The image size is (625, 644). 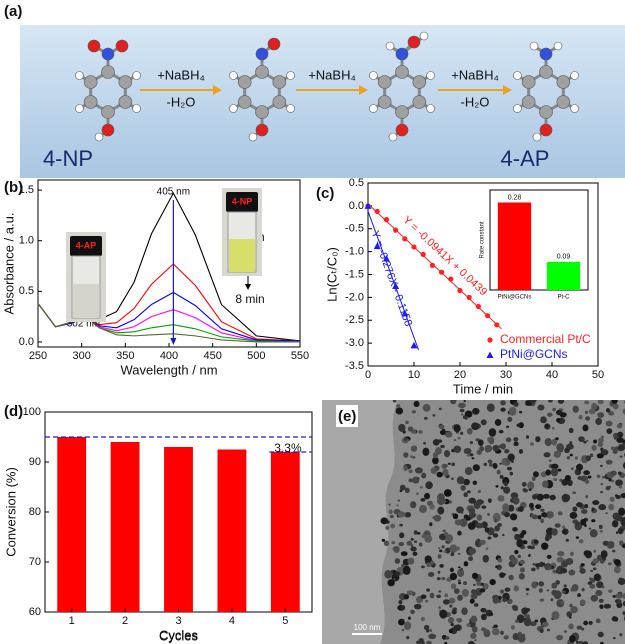 I want to click on y-tick-label: -1.0, so click(x=354, y=252).